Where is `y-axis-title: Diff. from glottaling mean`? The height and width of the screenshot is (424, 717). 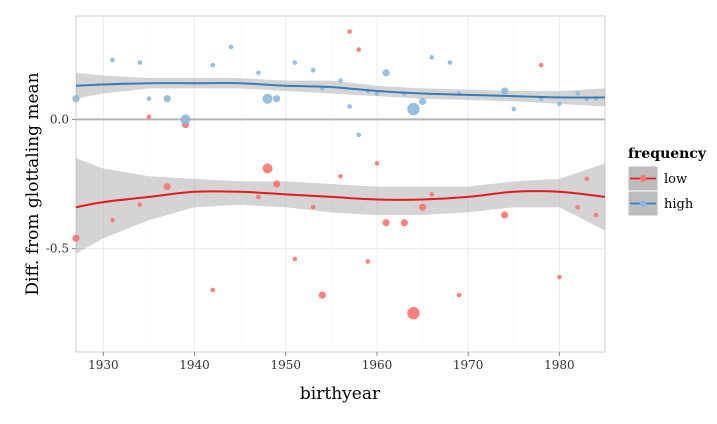 y-axis-title: Diff. from glottaling mean is located at coordinates (33, 183).